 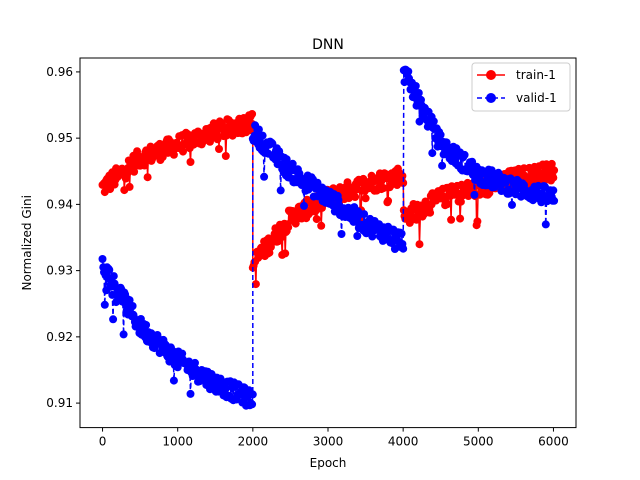 I want to click on y-tick-label: 0.96, so click(x=59, y=72).